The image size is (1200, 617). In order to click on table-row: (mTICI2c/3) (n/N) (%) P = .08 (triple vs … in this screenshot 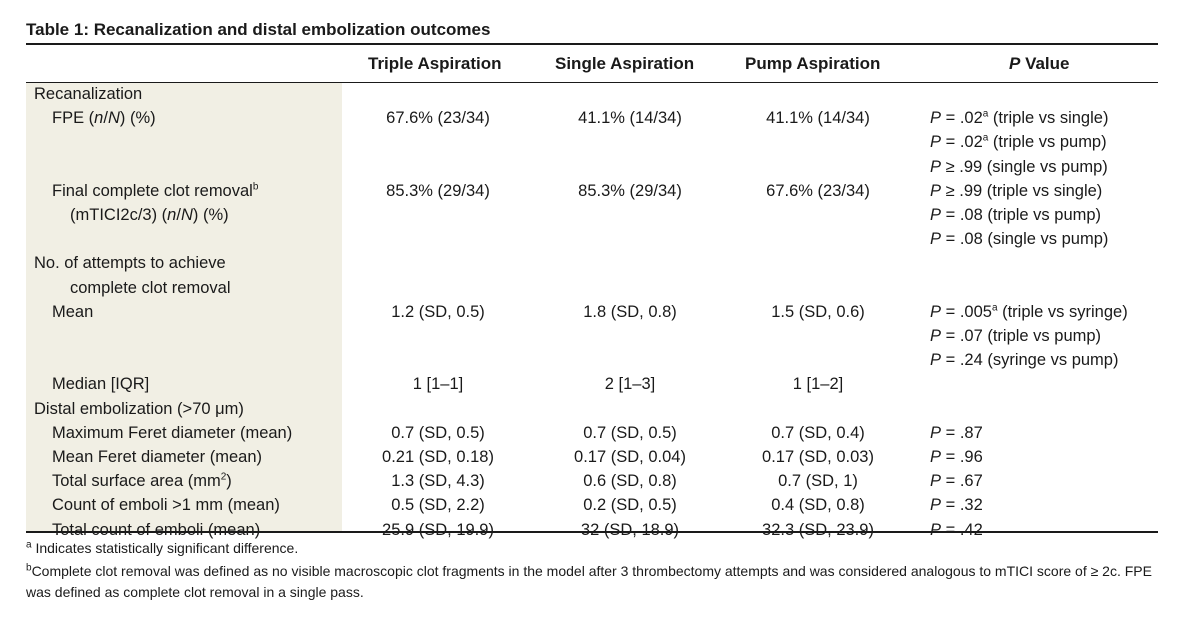, I will do `click(600, 215)`.